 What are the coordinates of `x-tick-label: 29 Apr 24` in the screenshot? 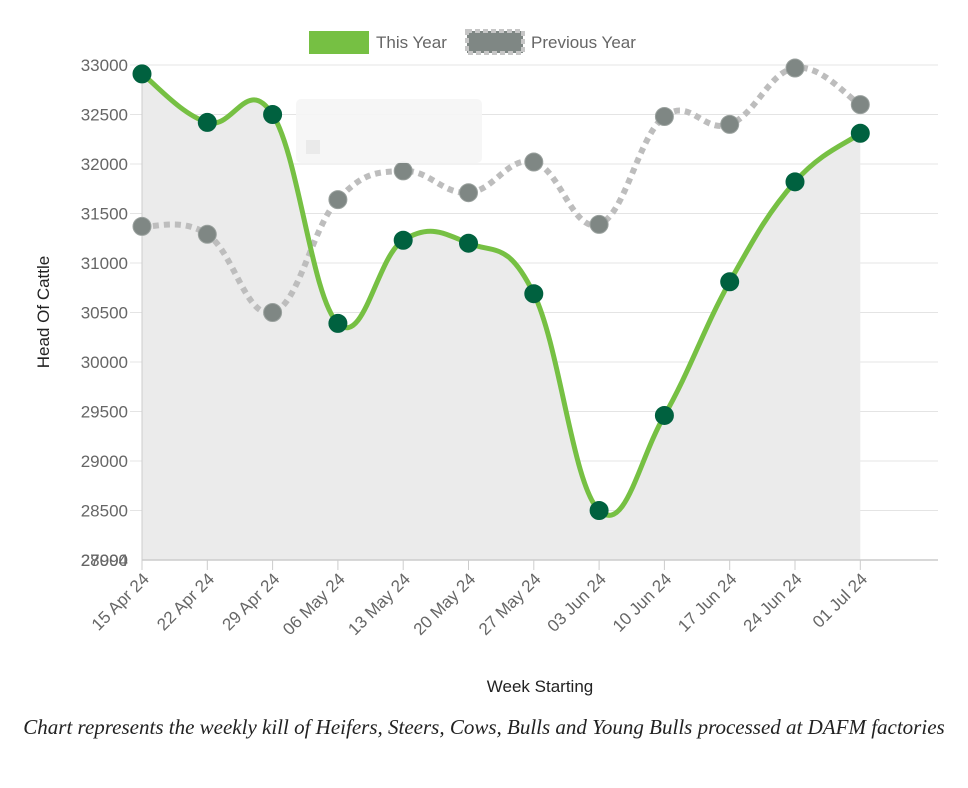 It's located at (251, 601).